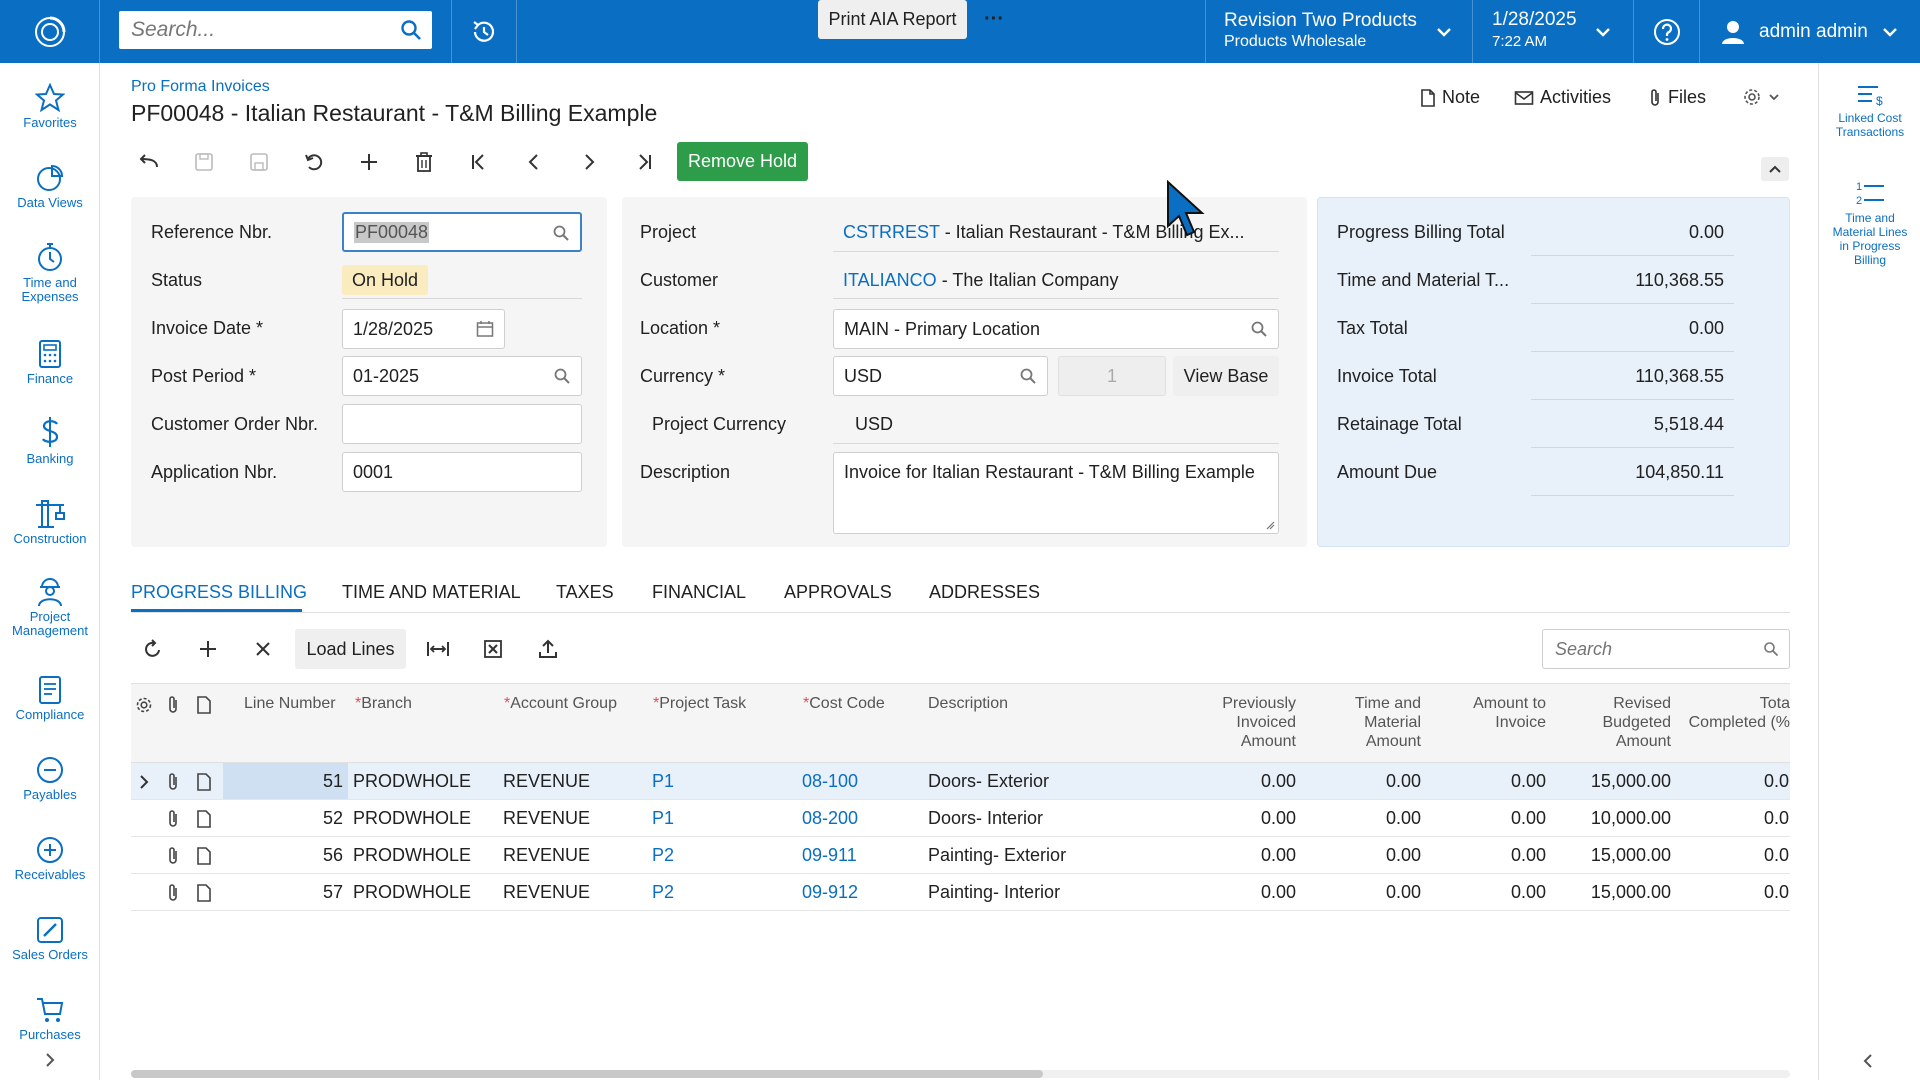  I want to click on export-excel-button, so click(493, 649).